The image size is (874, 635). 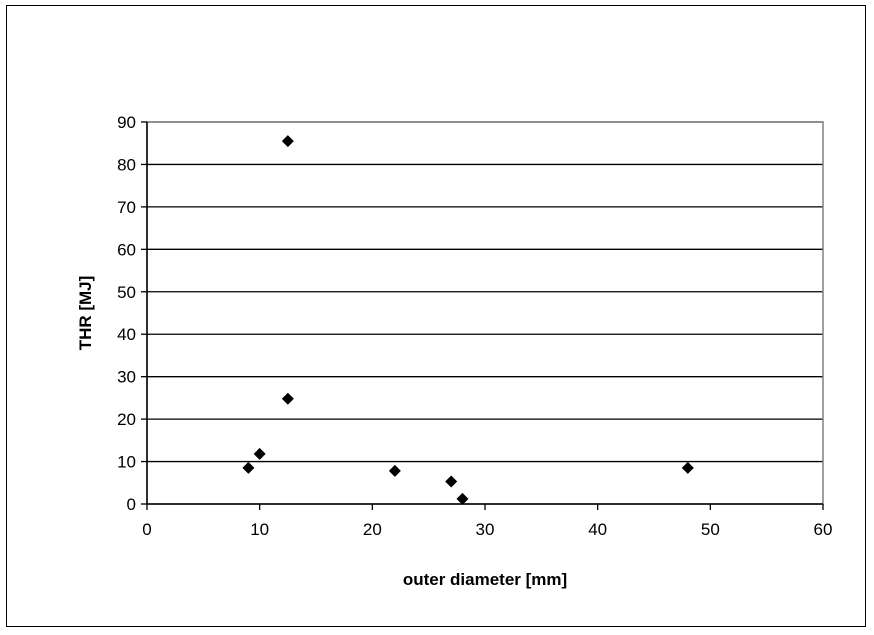 What do you see at coordinates (259, 529) in the screenshot?
I see `x-tick-label: 10` at bounding box center [259, 529].